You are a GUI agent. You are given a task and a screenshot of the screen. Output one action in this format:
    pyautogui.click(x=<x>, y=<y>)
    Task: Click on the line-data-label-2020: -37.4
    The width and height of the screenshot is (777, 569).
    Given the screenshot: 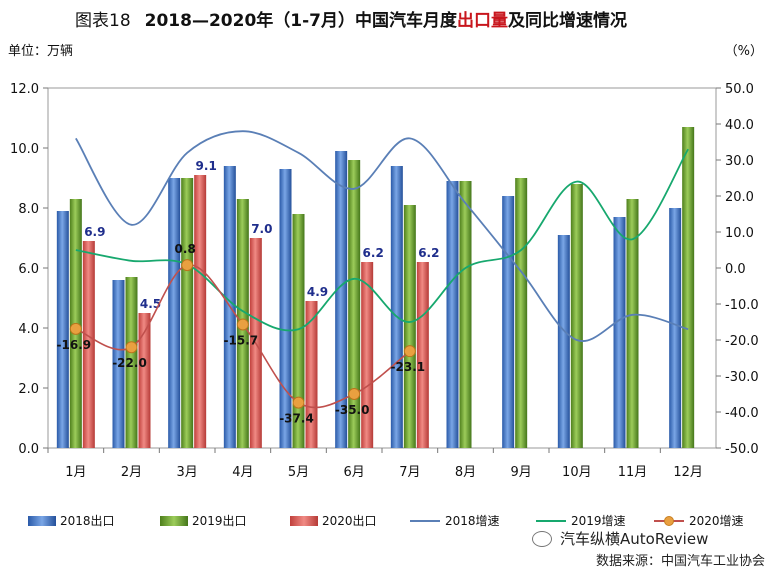 What is the action you would take?
    pyautogui.click(x=296, y=419)
    